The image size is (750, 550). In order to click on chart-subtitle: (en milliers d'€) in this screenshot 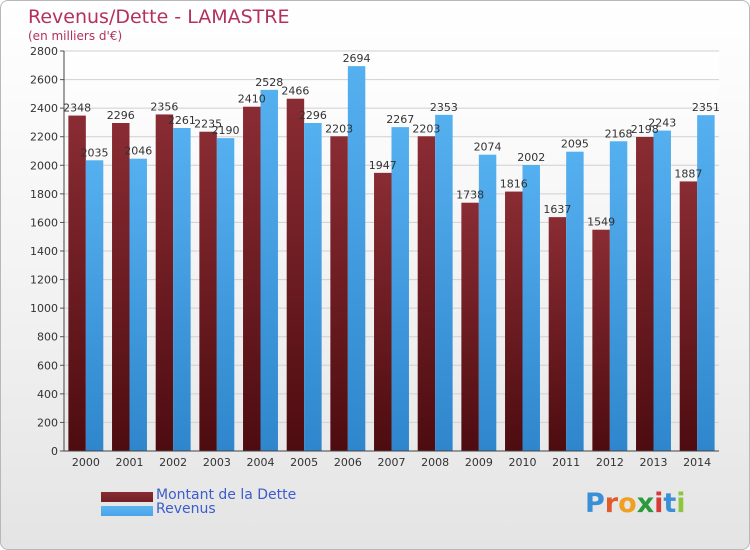, I will do `click(75, 36)`.